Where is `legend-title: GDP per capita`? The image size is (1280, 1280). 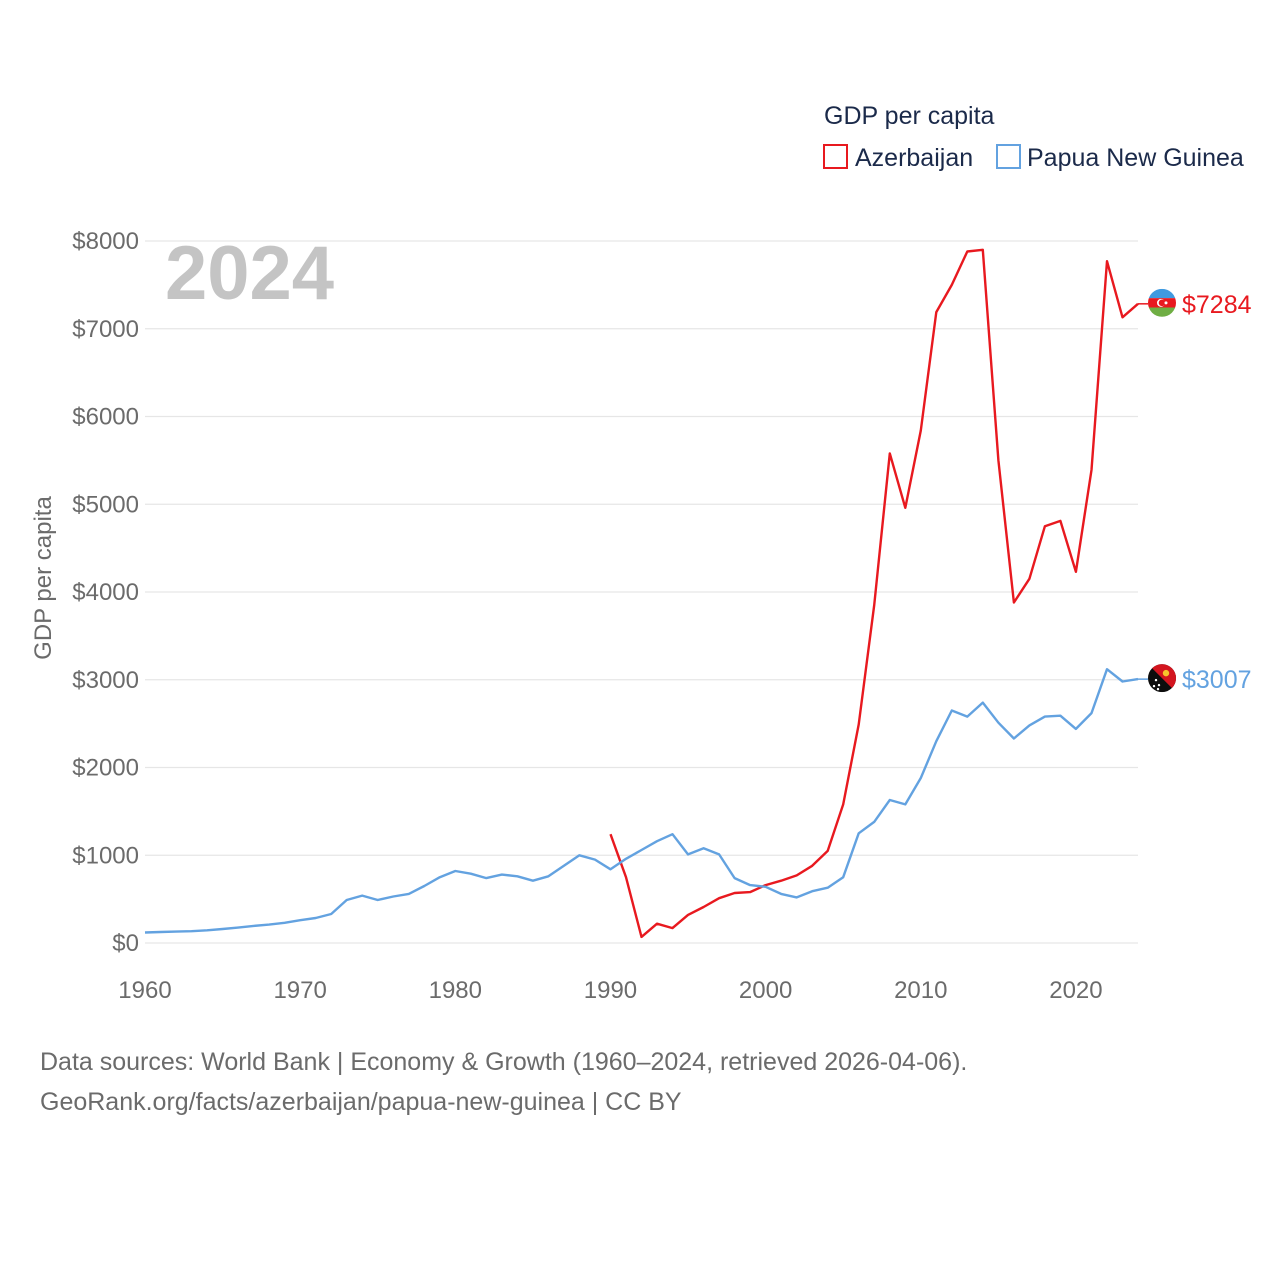
legend-title: GDP per capita is located at coordinates (909, 116).